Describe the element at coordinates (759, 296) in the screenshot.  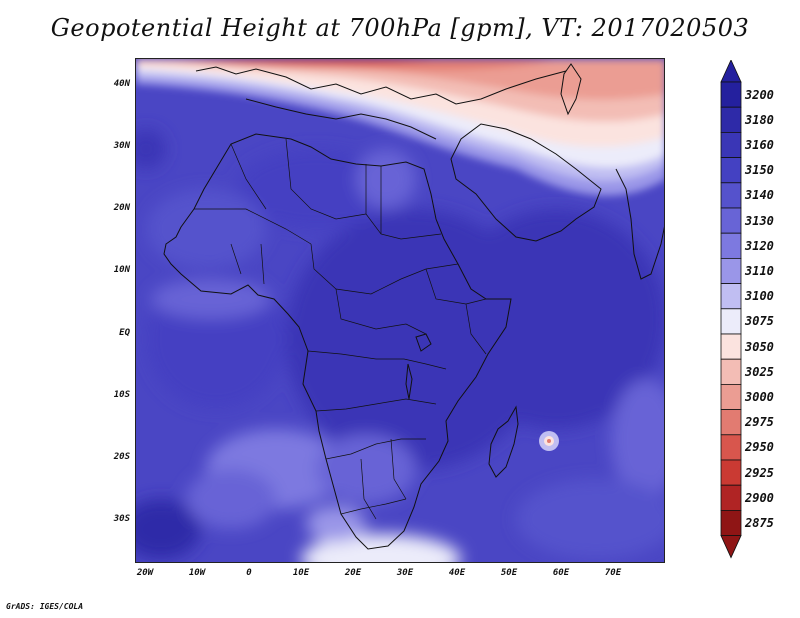
I see `colorbar-level-label: 3100` at that location.